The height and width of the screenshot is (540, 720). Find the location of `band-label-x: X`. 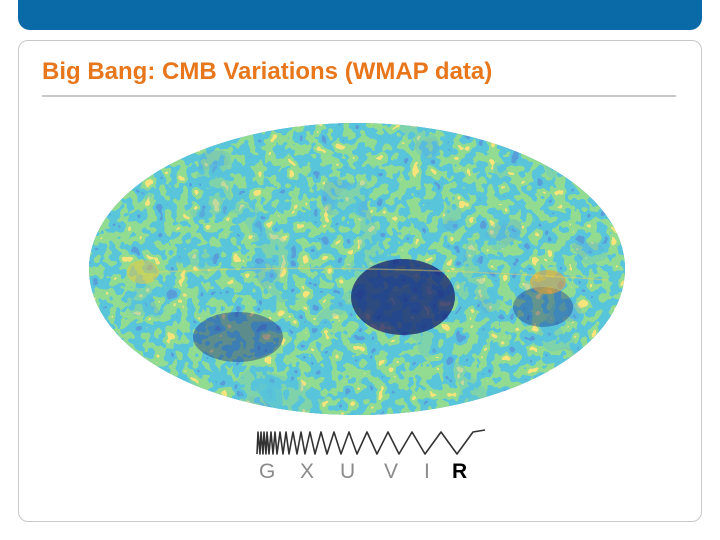

band-label-x: X is located at coordinates (307, 471).